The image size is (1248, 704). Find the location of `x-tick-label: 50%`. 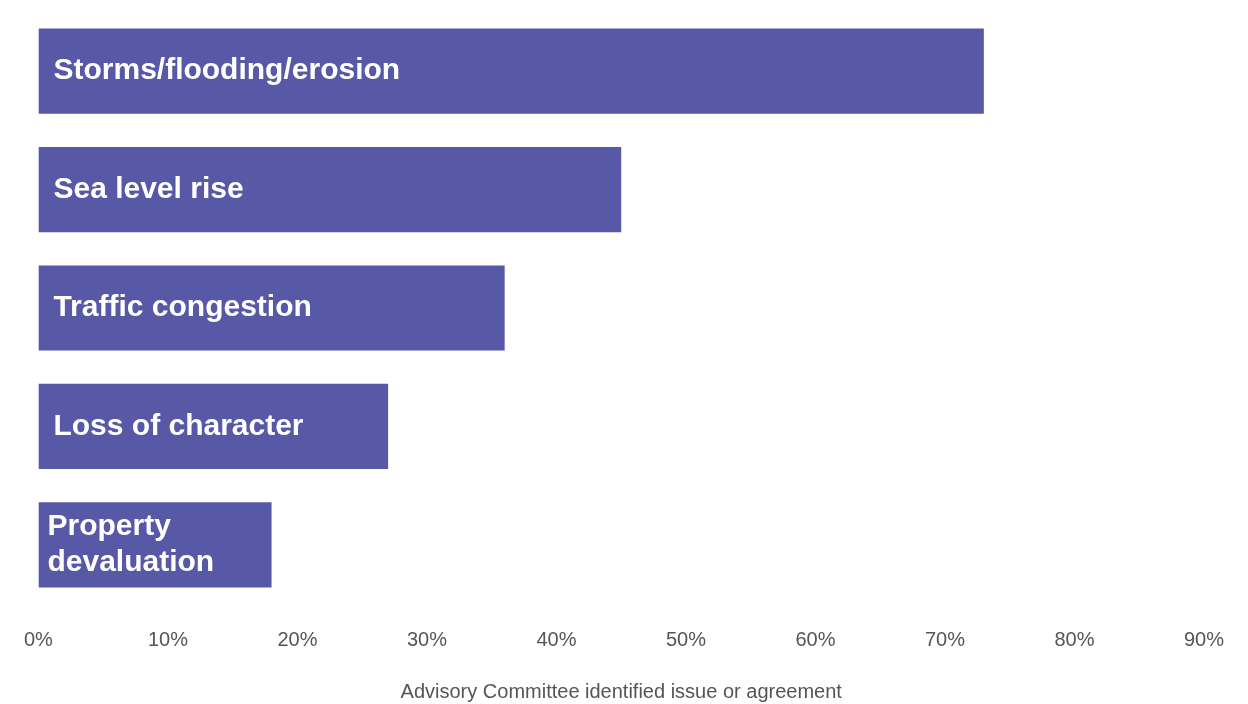

x-tick-label: 50% is located at coordinates (686, 638).